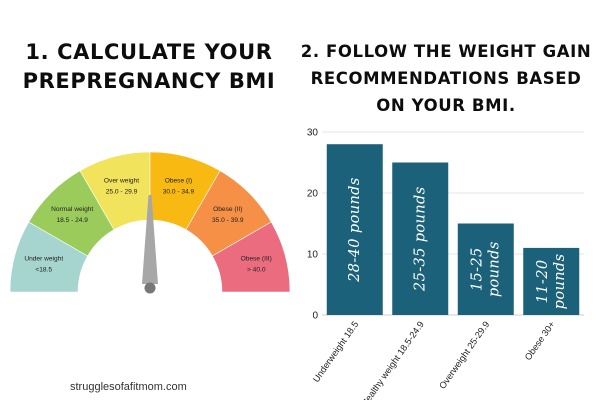  I want to click on heading-step-2-line-2: RECOMMENDATIONS BASED, so click(446, 78).